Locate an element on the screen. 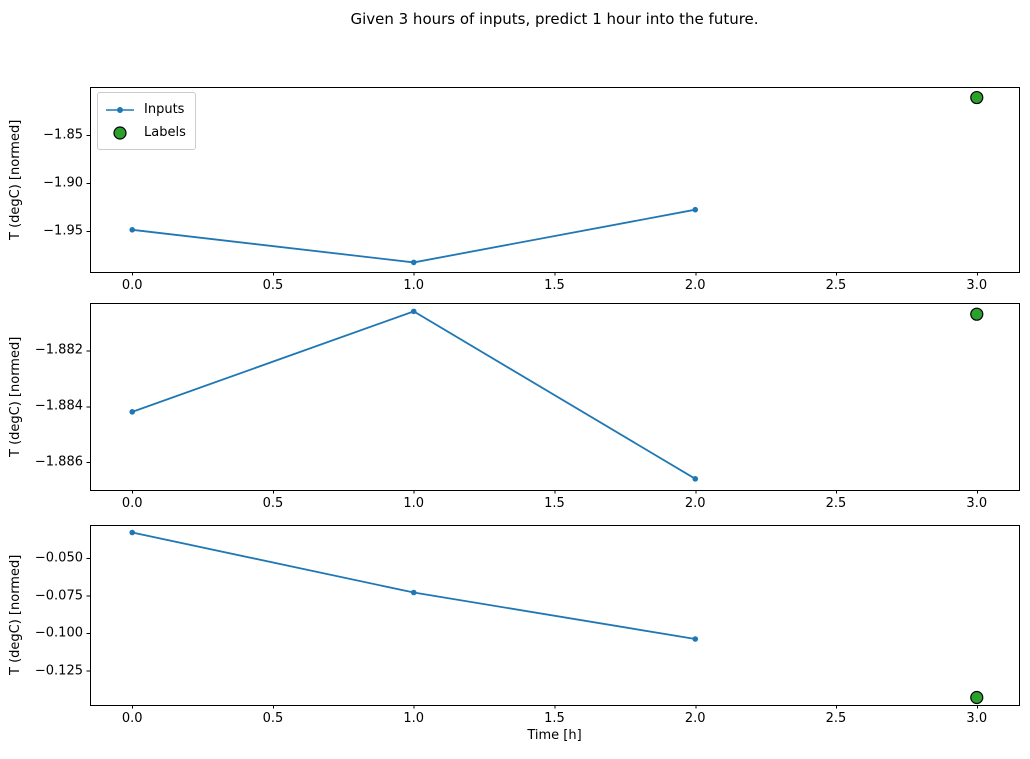 This screenshot has width=1030, height=759. legend-label-inputs: Inputs is located at coordinates (164, 109).